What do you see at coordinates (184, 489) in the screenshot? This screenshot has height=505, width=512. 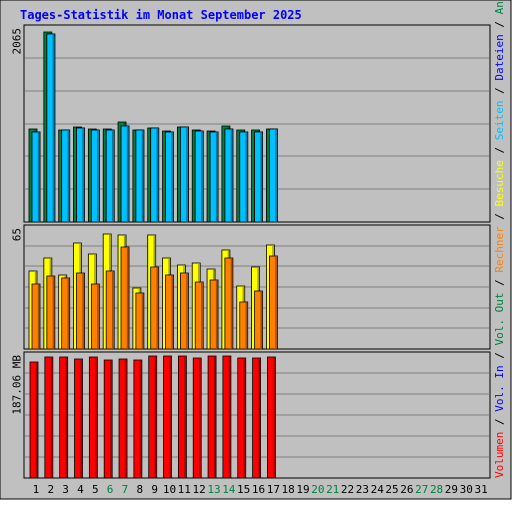 I see `x-tick-label: 11` at bounding box center [184, 489].